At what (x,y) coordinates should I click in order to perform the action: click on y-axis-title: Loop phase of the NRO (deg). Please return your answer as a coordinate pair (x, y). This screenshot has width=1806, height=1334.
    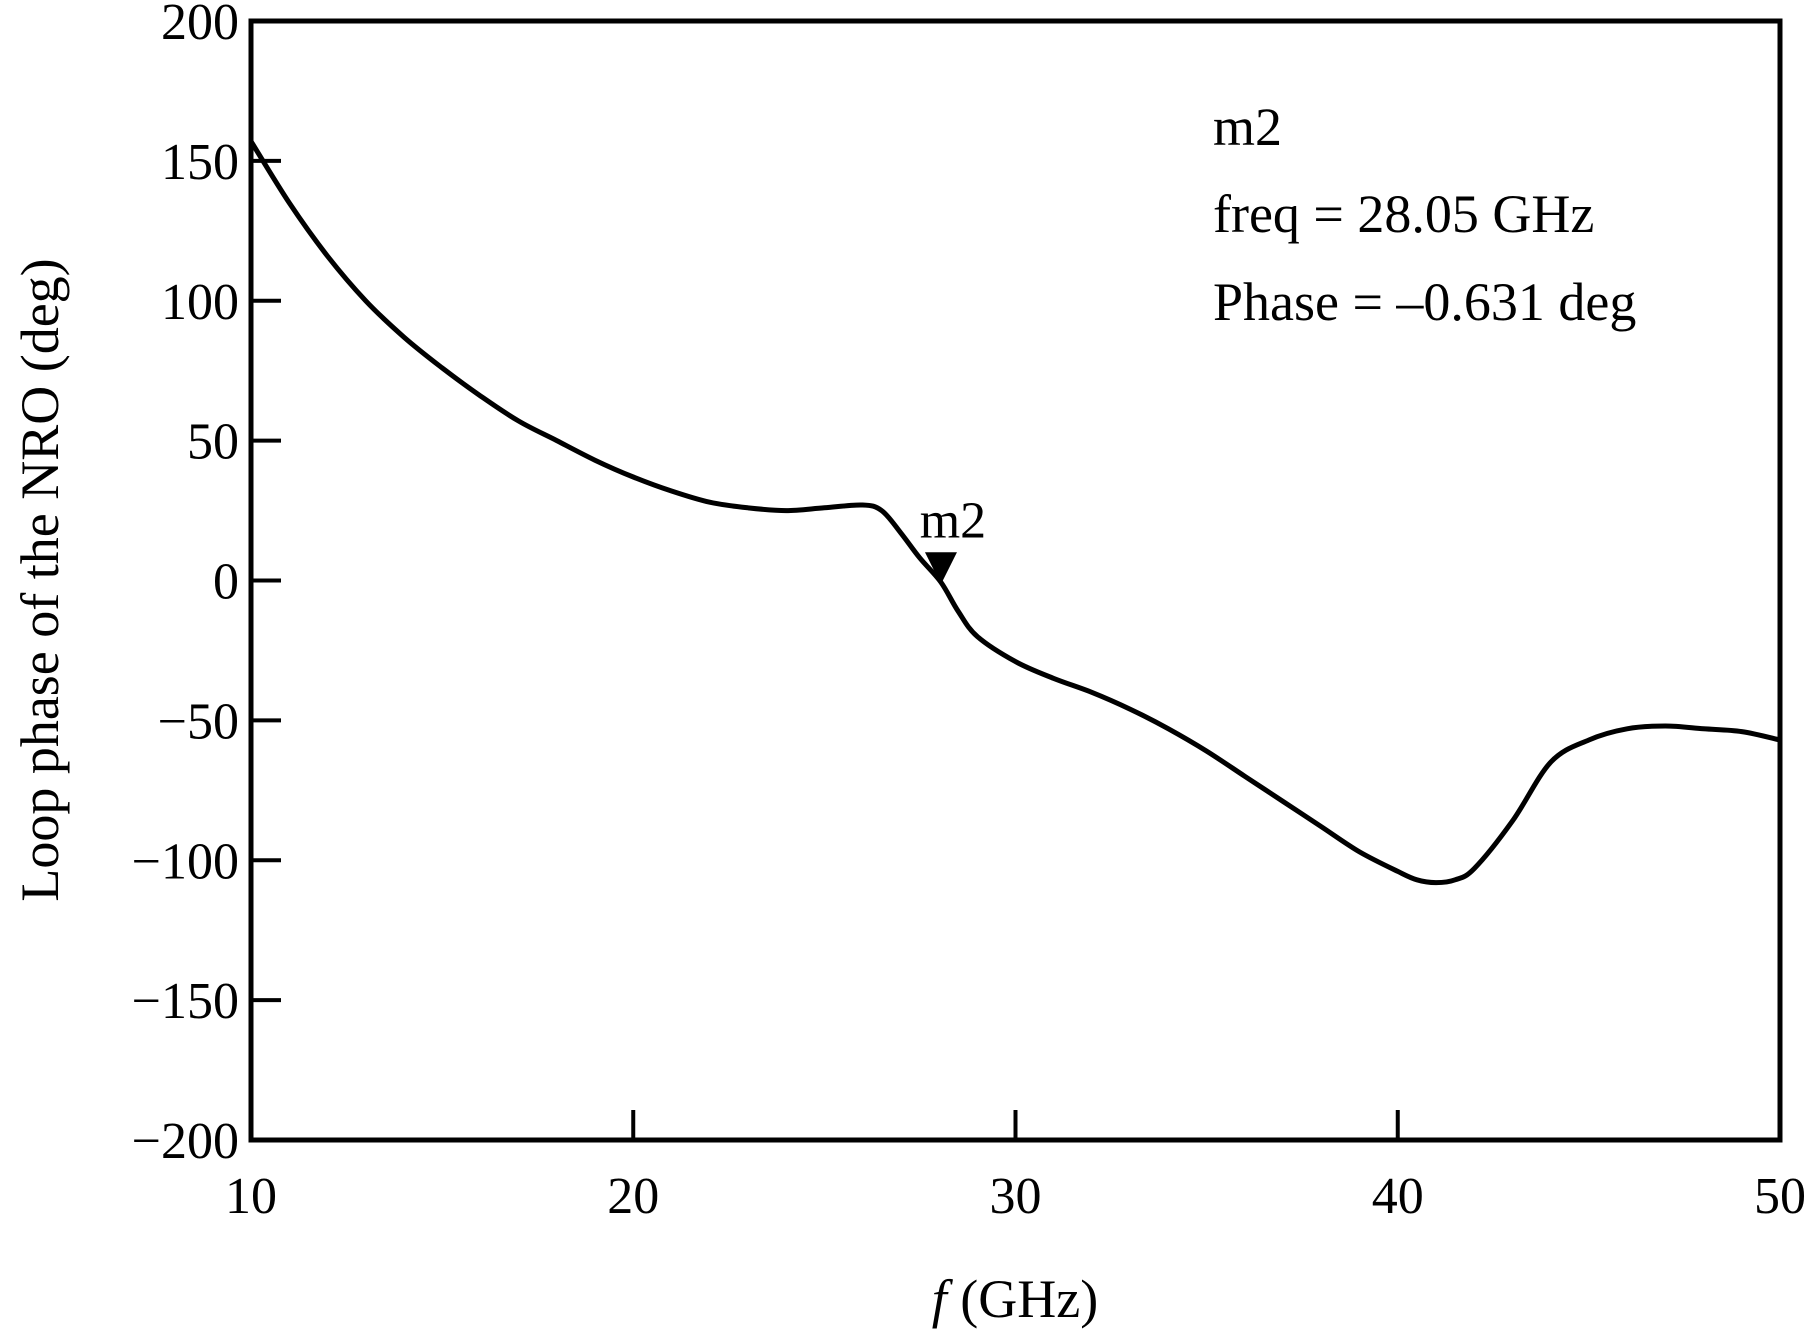
    Looking at the image, I should click on (40, 579).